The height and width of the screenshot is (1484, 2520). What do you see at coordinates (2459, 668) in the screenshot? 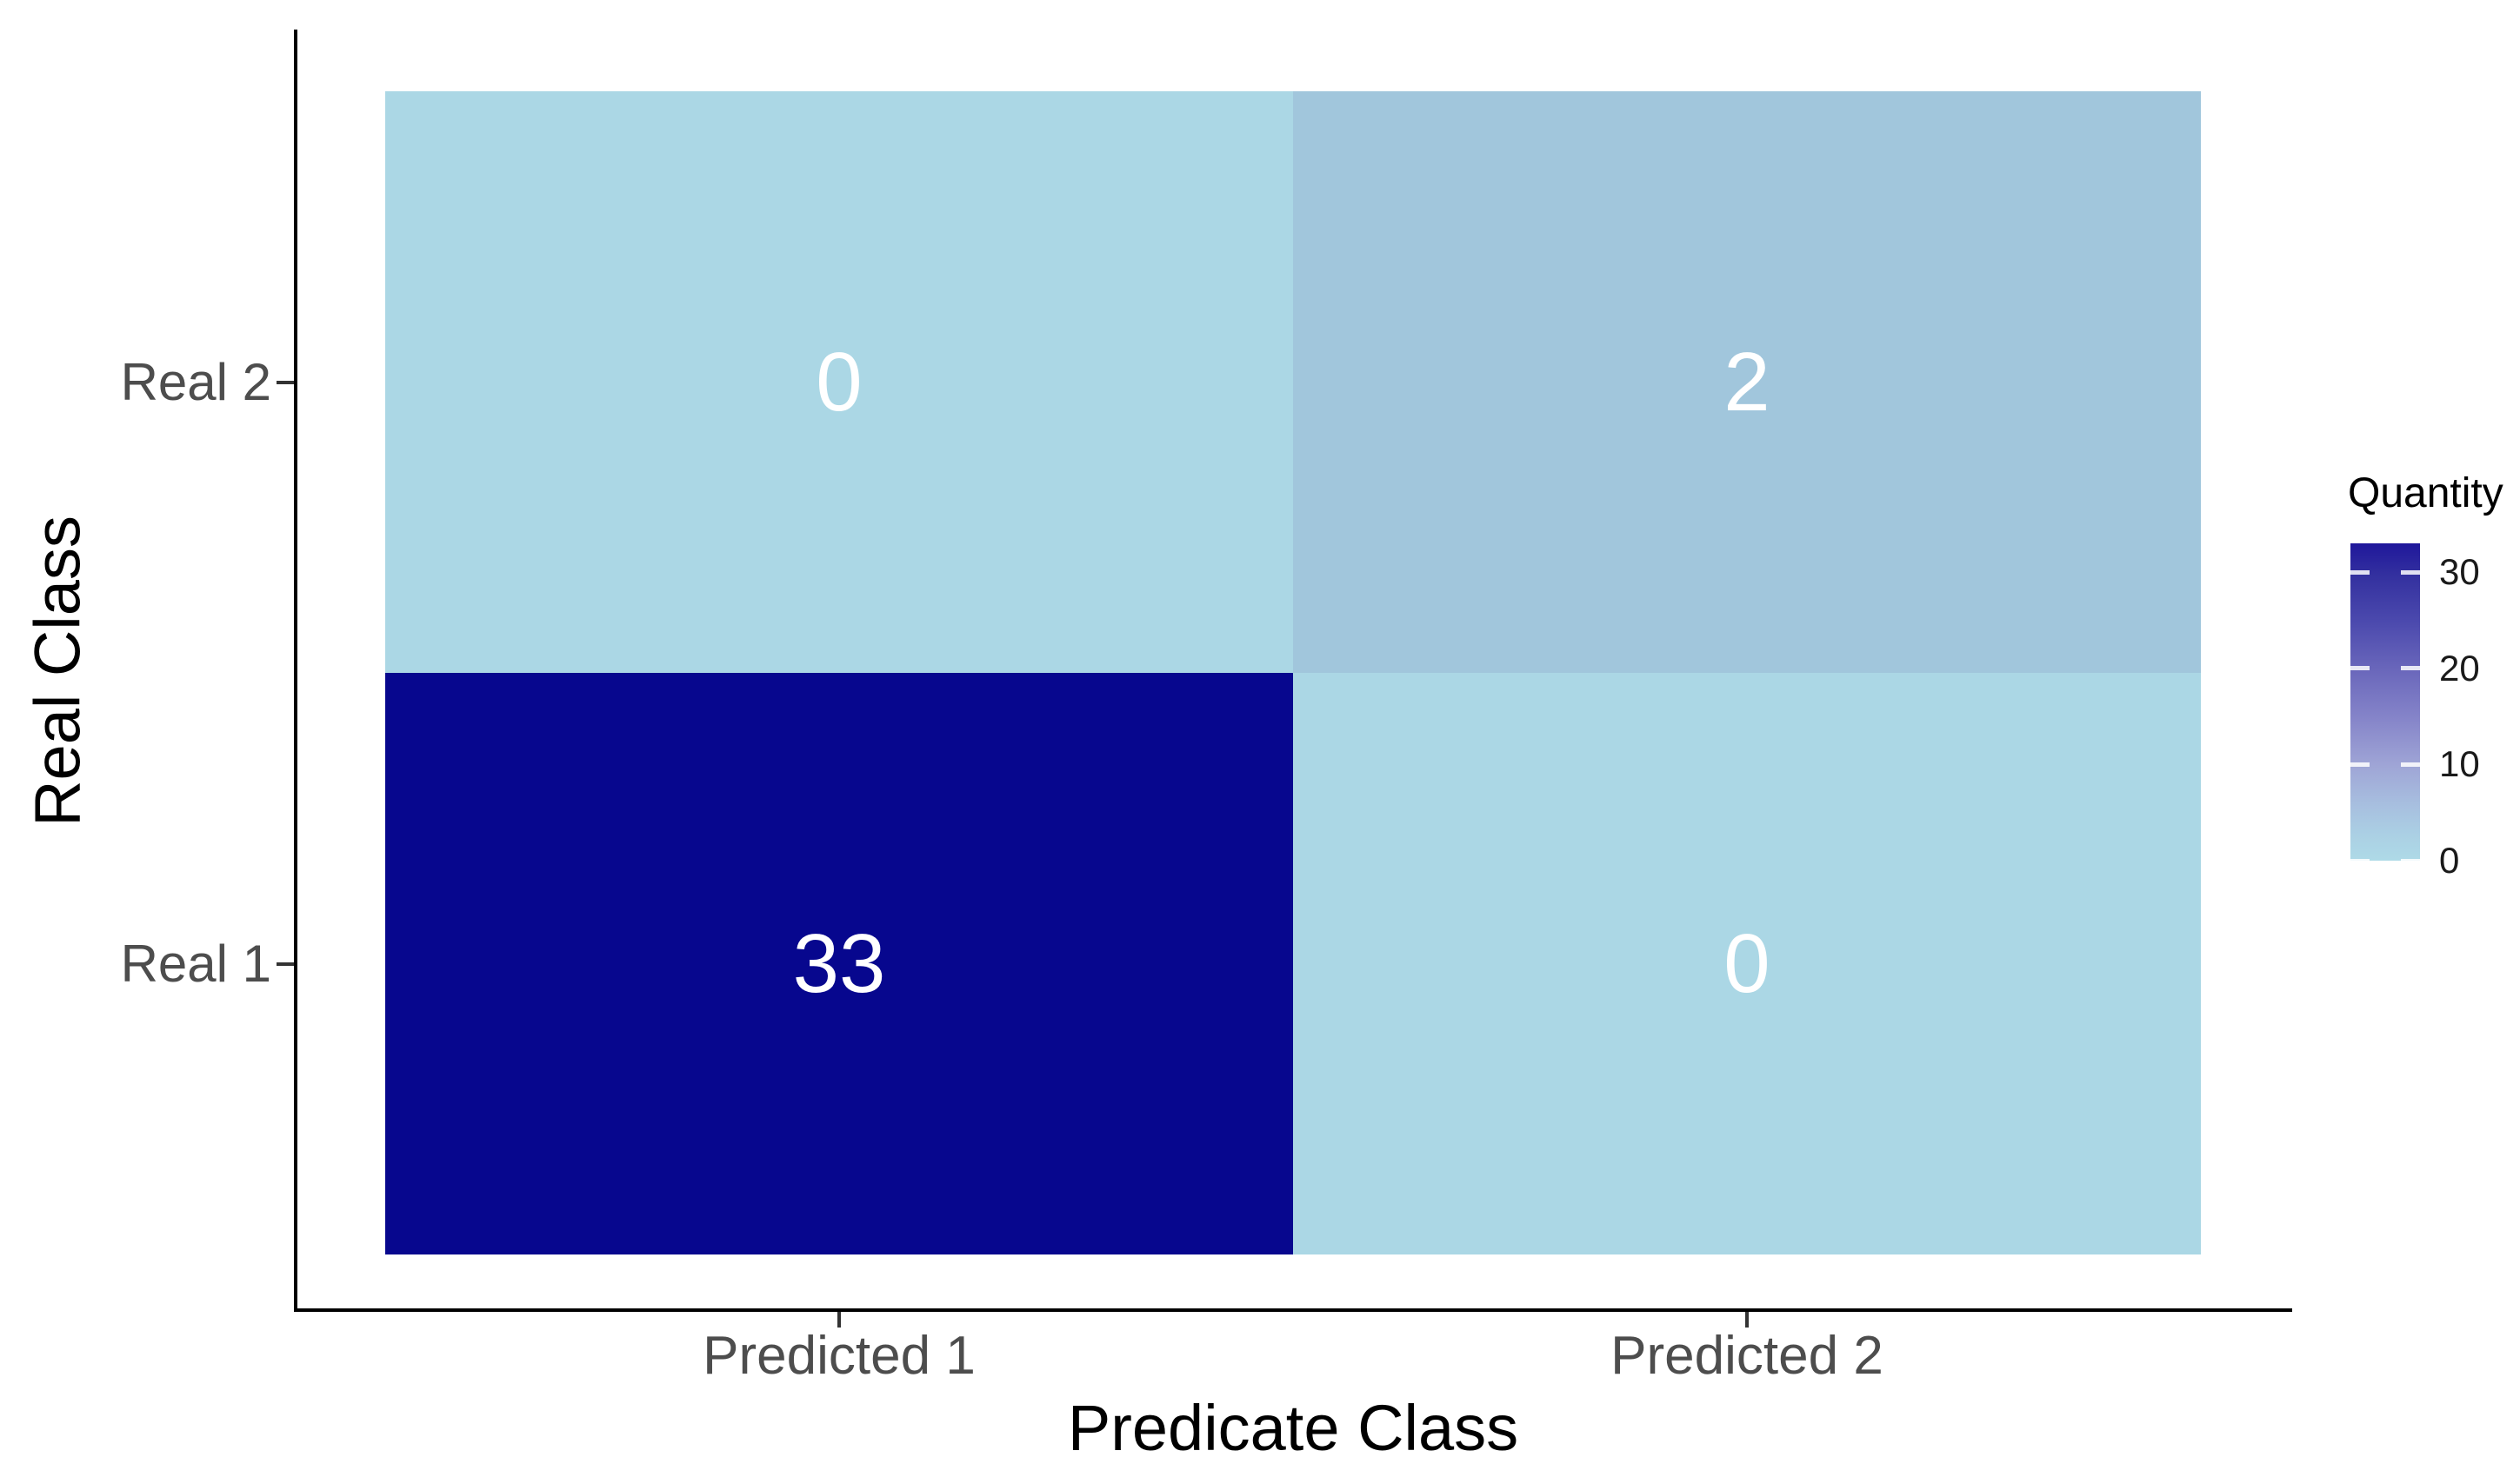
I see `legend-tick-label-20: 20` at bounding box center [2459, 668].